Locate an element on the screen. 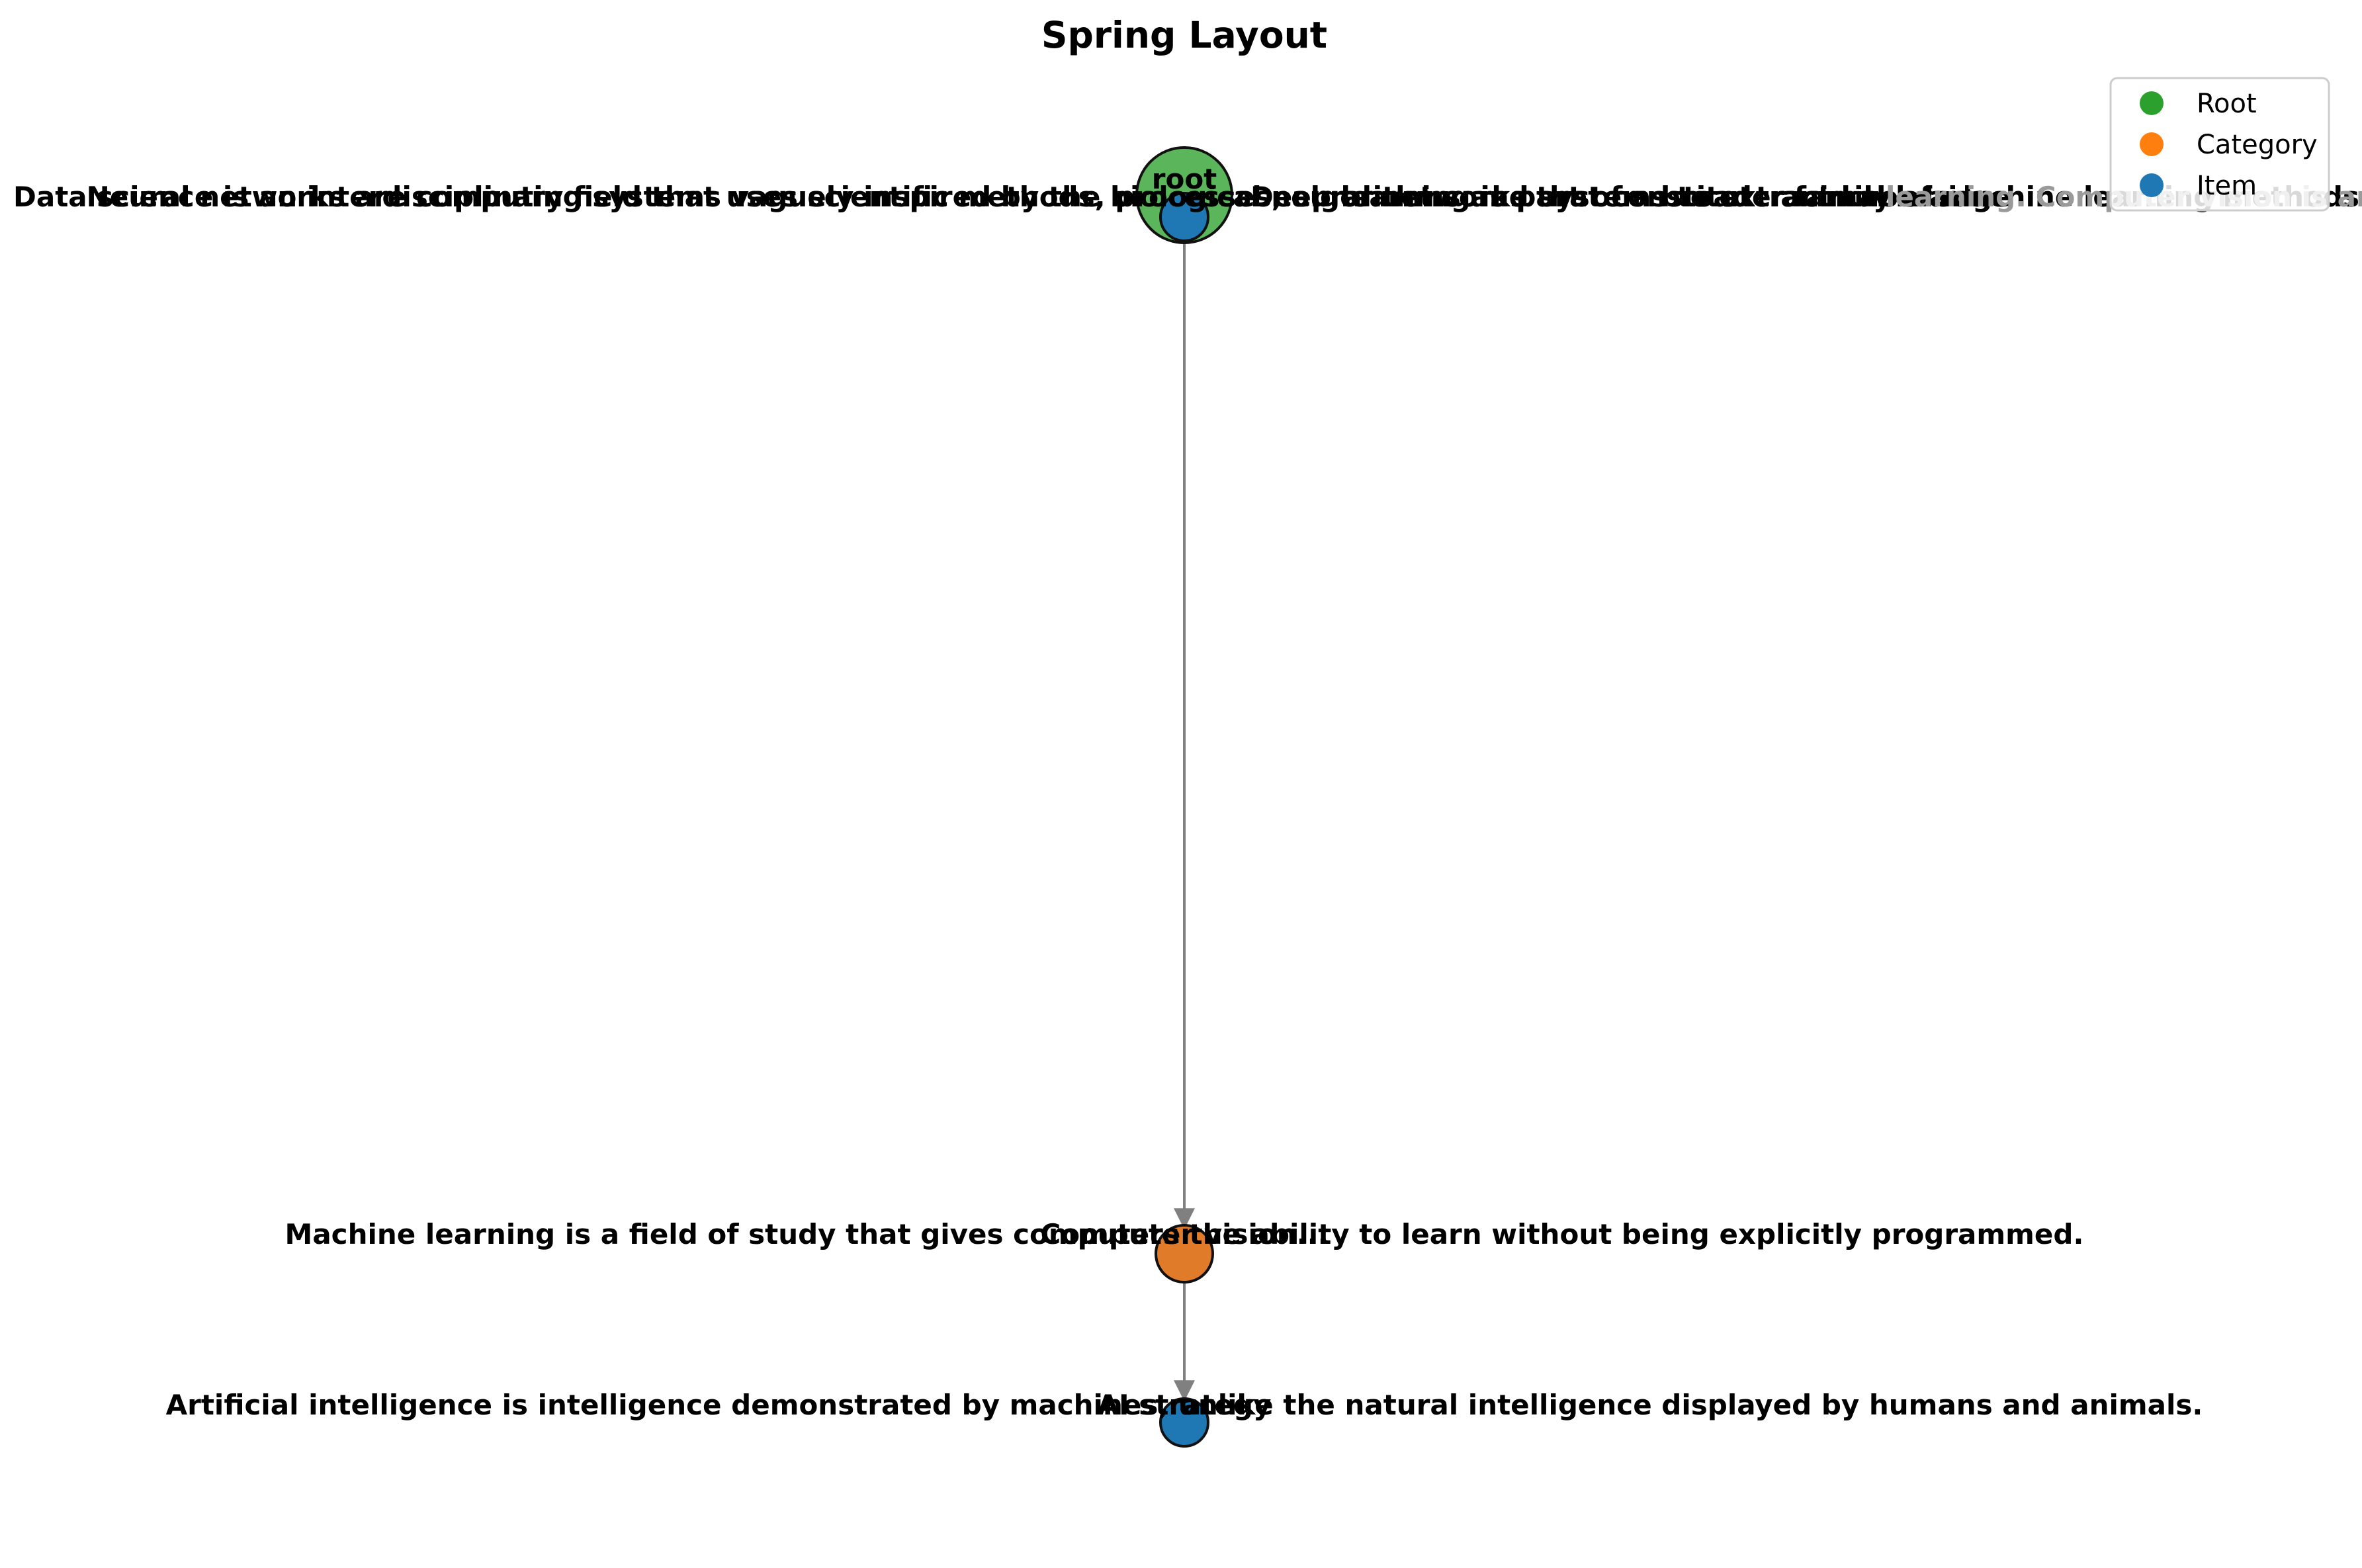 The width and height of the screenshot is (2362, 1568). item-node-top is located at coordinates (1184, 217).